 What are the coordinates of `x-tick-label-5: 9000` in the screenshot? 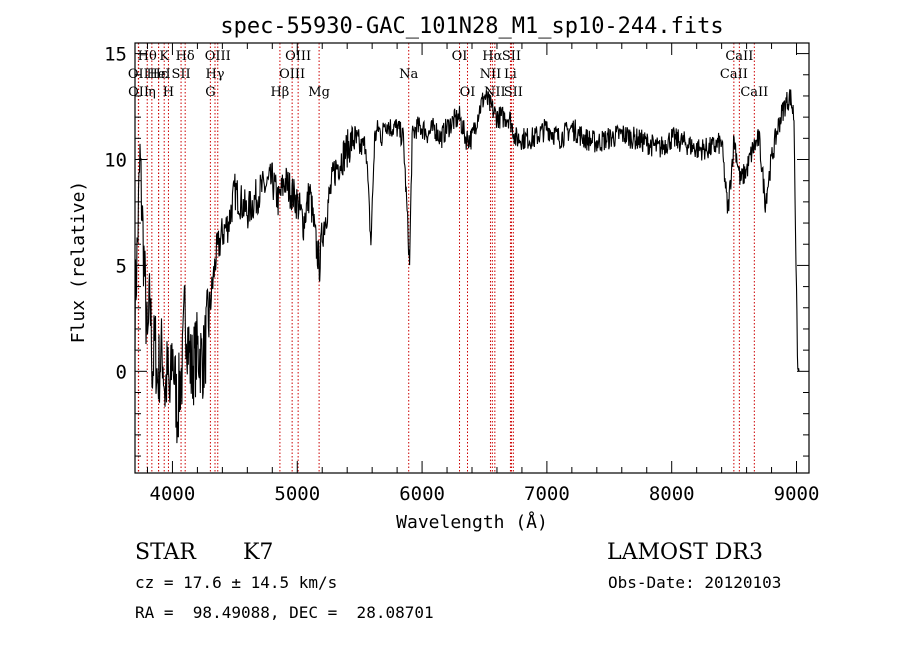 It's located at (797, 494).